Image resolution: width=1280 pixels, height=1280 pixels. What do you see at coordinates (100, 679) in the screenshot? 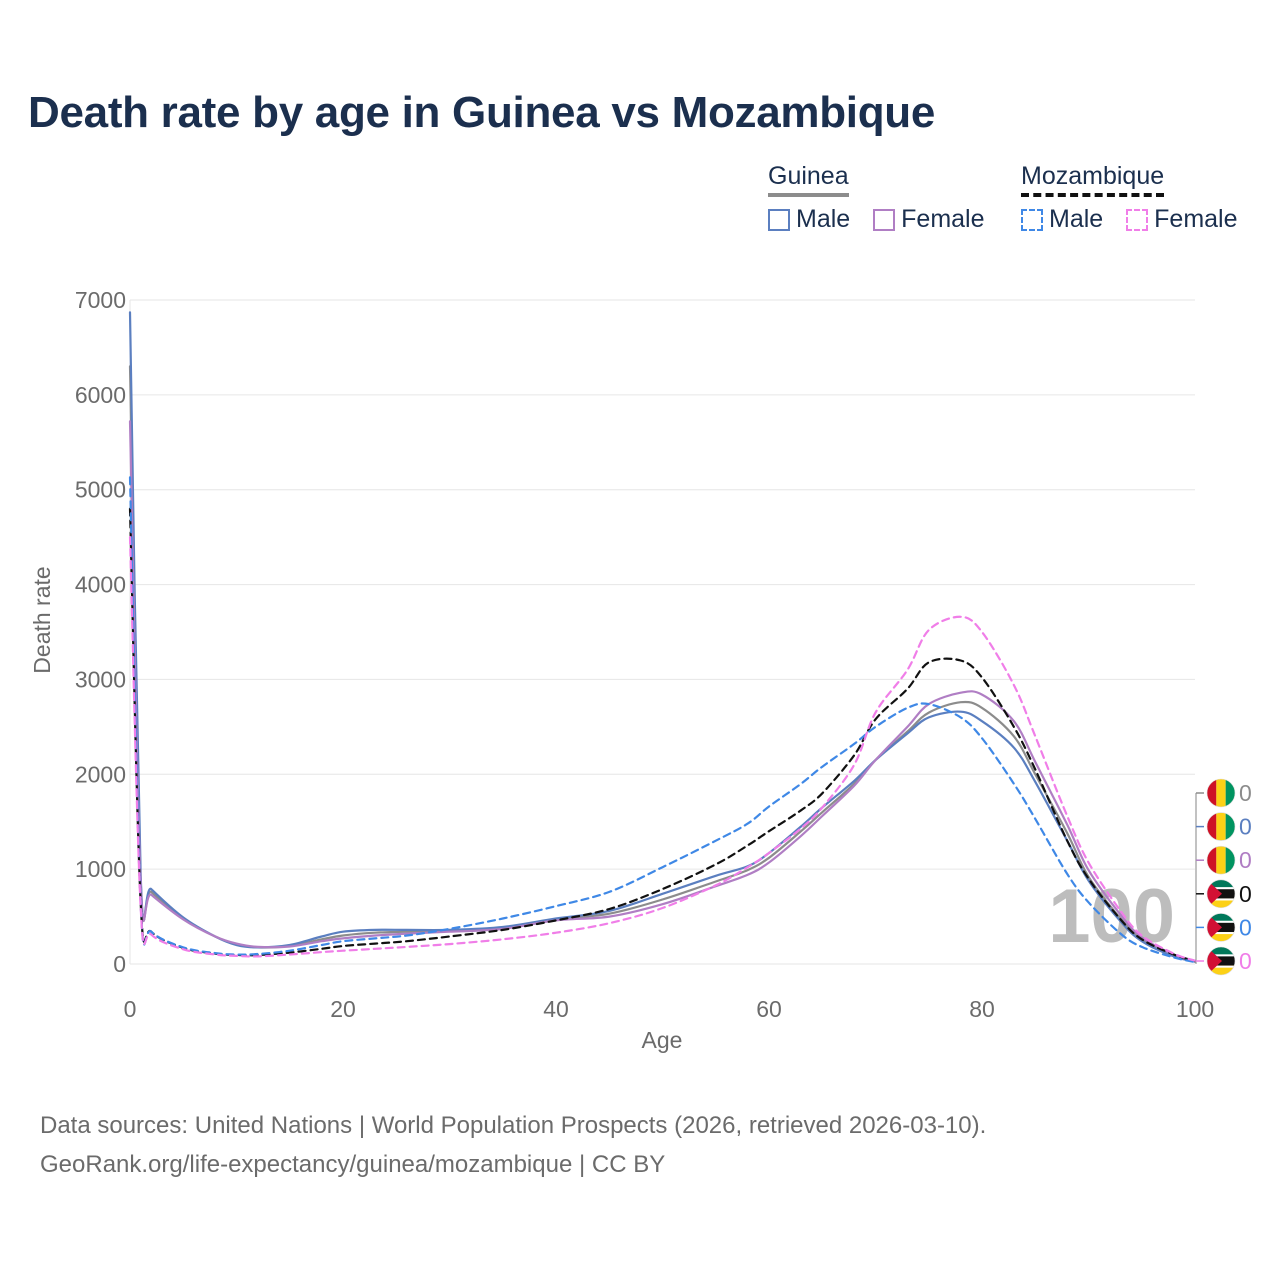
I see `y-tick-label: 3000` at bounding box center [100, 679].